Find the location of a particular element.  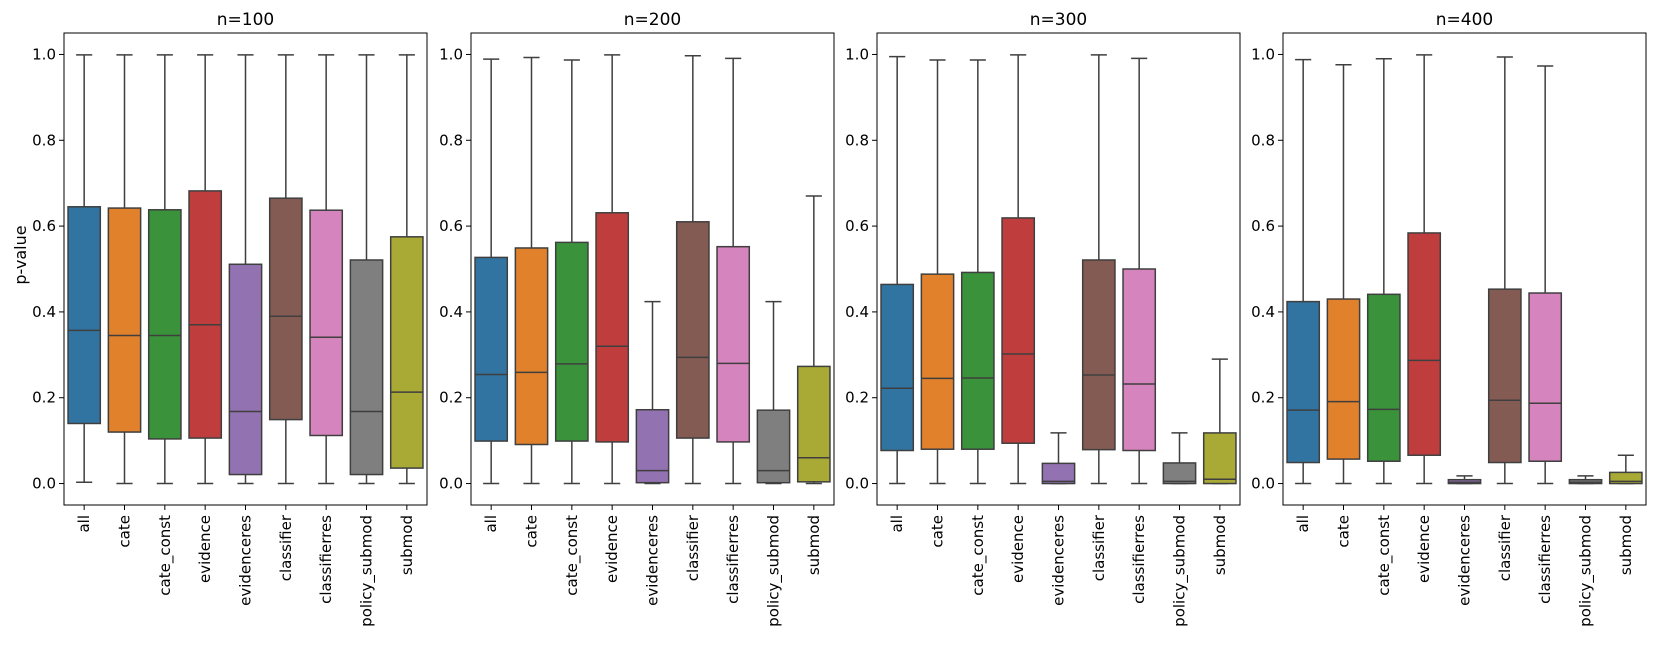

y-axis-label: p-value is located at coordinates (20, 254).